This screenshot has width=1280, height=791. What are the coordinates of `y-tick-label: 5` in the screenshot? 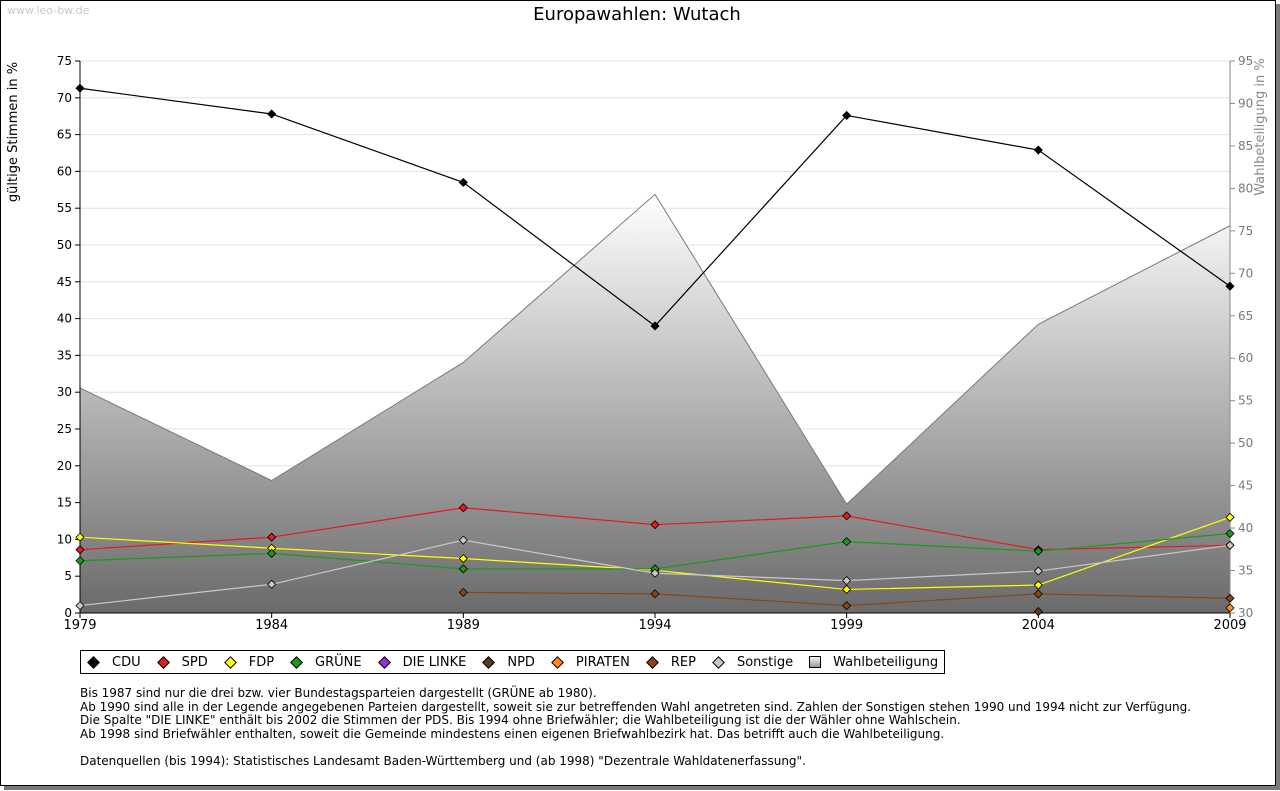 It's located at (68, 576).